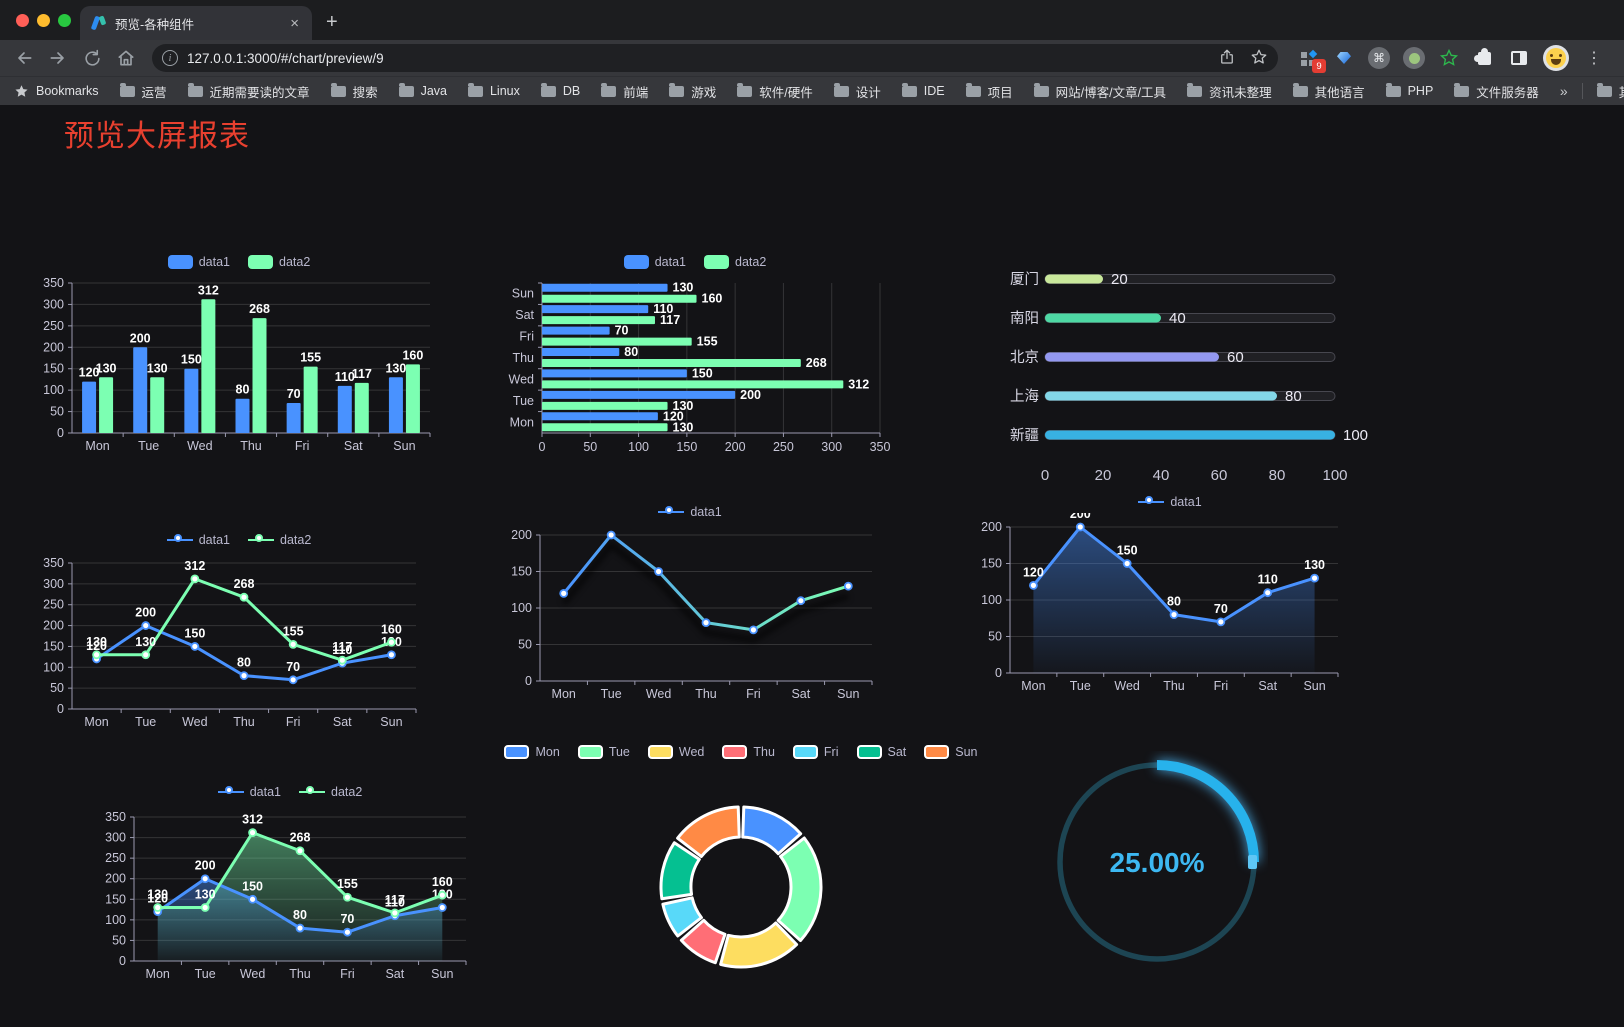 This screenshot has width=1624, height=1027. What do you see at coordinates (636, 262) in the screenshot?
I see `legend-swatch-icon` at bounding box center [636, 262].